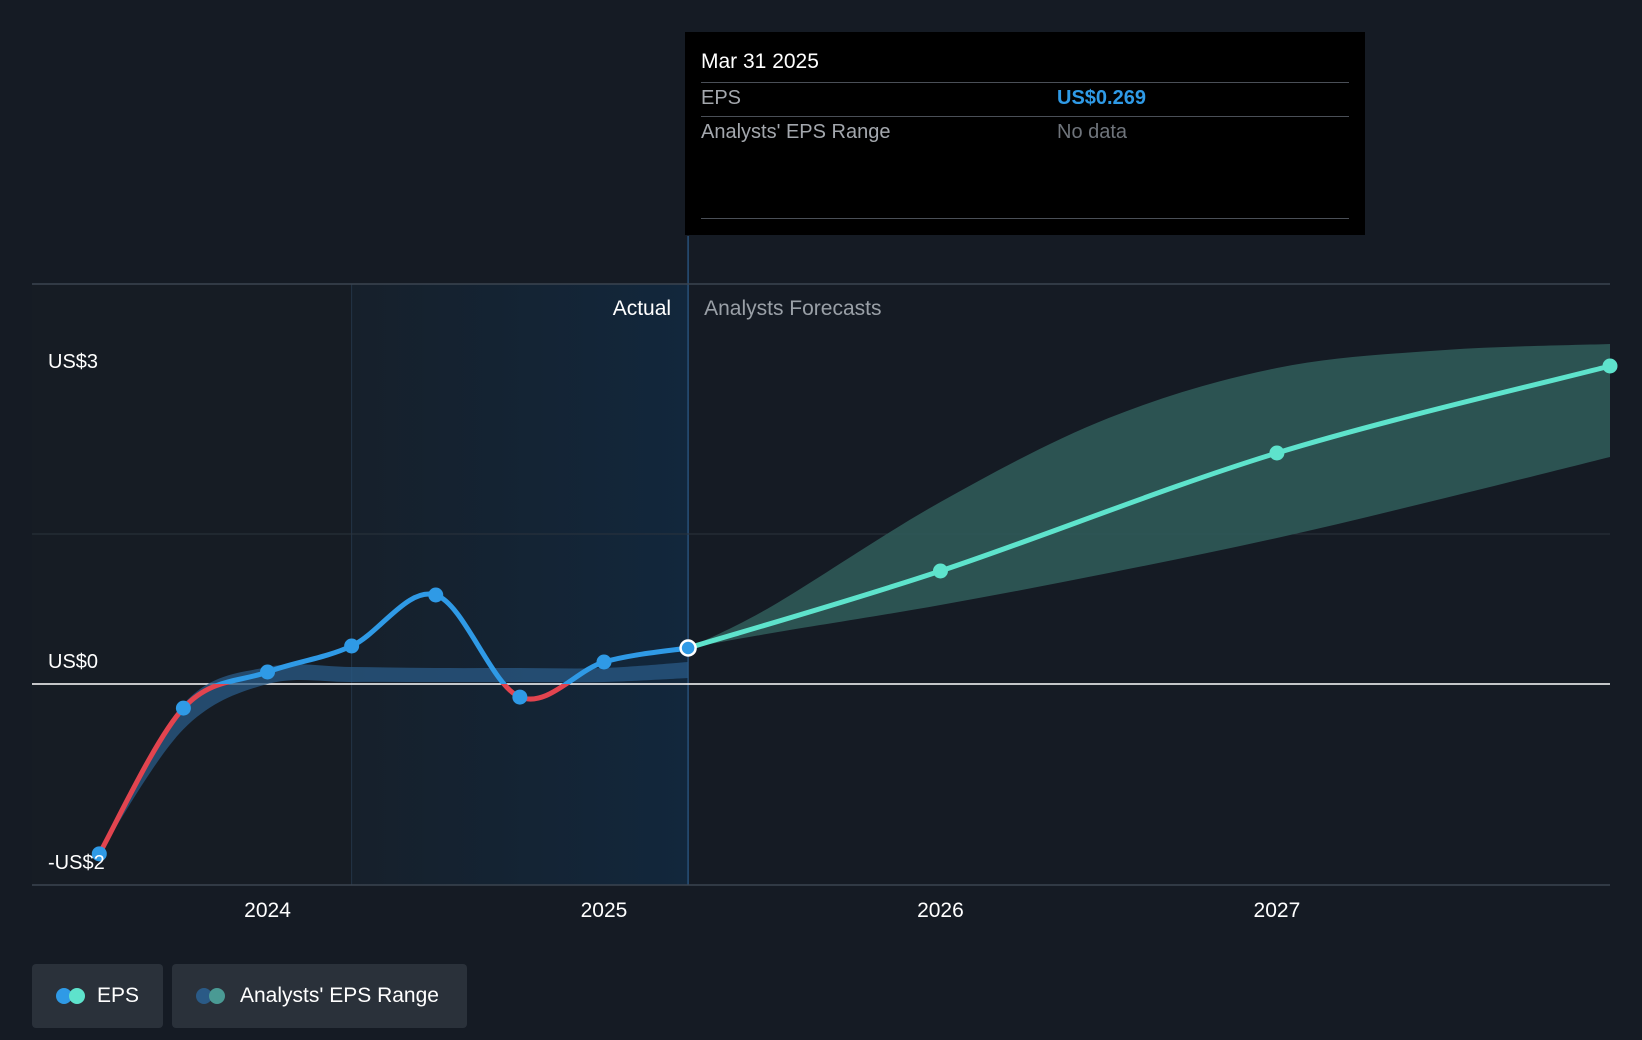 Image resolution: width=1642 pixels, height=1040 pixels. What do you see at coordinates (796, 132) in the screenshot?
I see `tooltip-range-label: Analysts' EPS Range` at bounding box center [796, 132].